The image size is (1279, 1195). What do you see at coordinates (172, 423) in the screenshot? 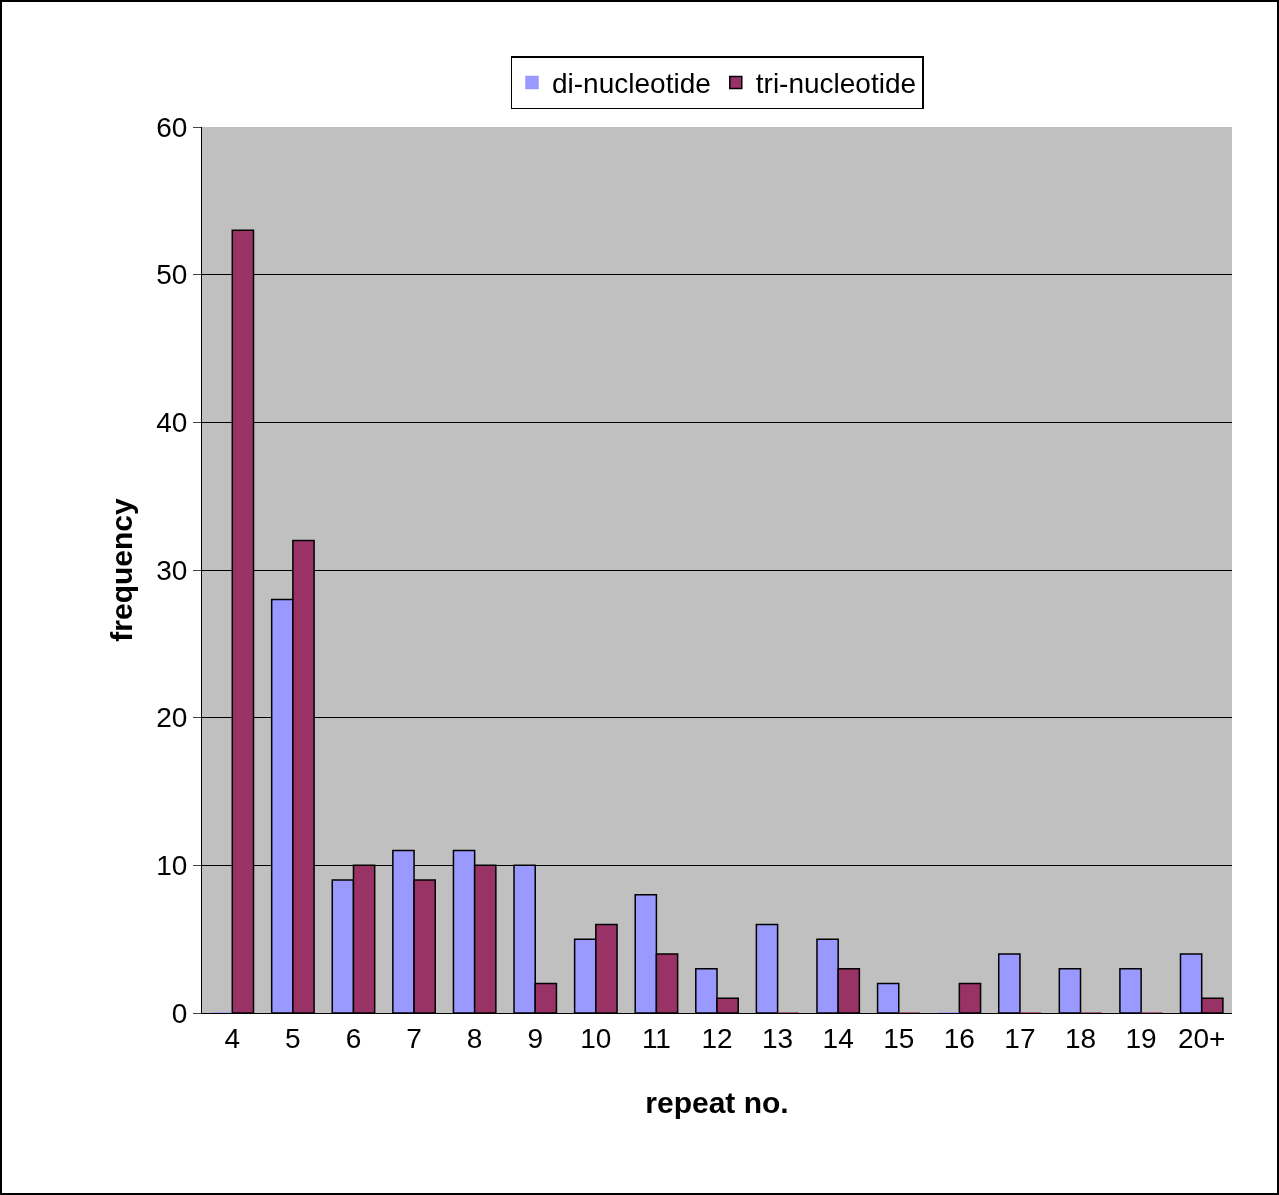
I see `y-tick-label: 40` at bounding box center [172, 423].